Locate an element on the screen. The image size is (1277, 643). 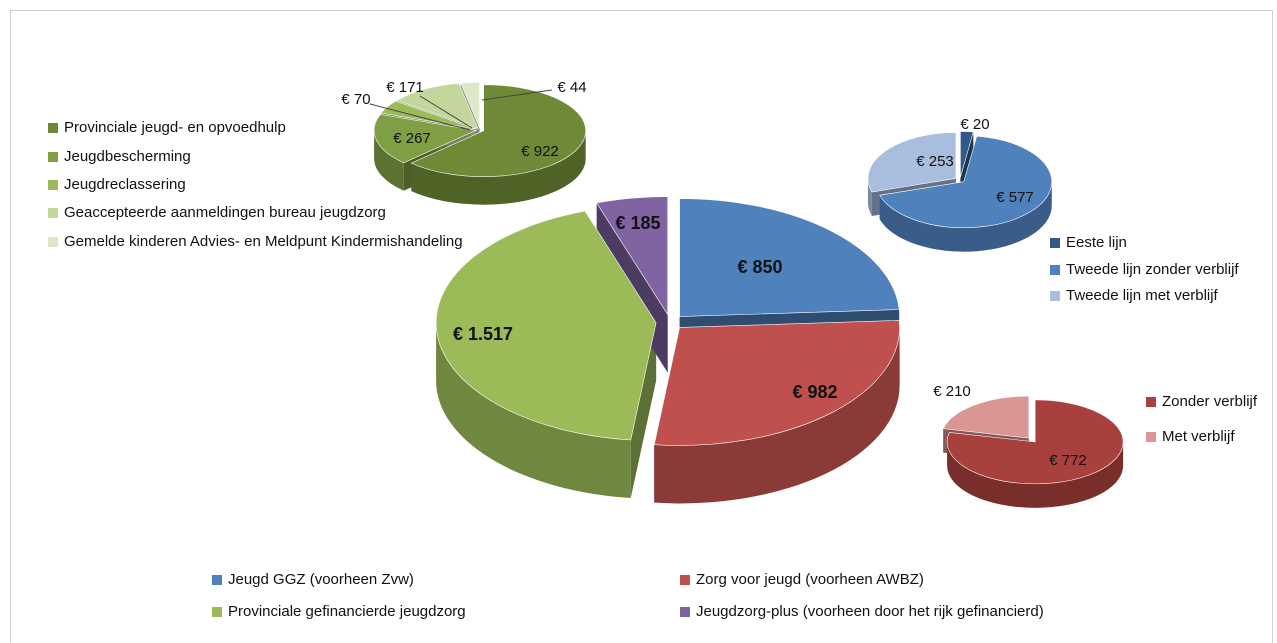
value-label: € 70 is located at coordinates (355, 99).